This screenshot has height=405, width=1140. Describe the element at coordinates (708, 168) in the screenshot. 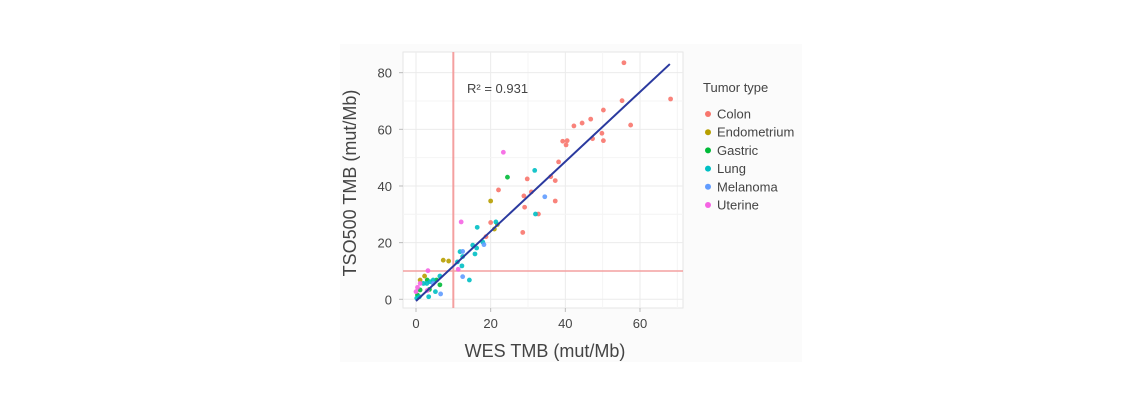

I see `legend-swatch-lung` at that location.